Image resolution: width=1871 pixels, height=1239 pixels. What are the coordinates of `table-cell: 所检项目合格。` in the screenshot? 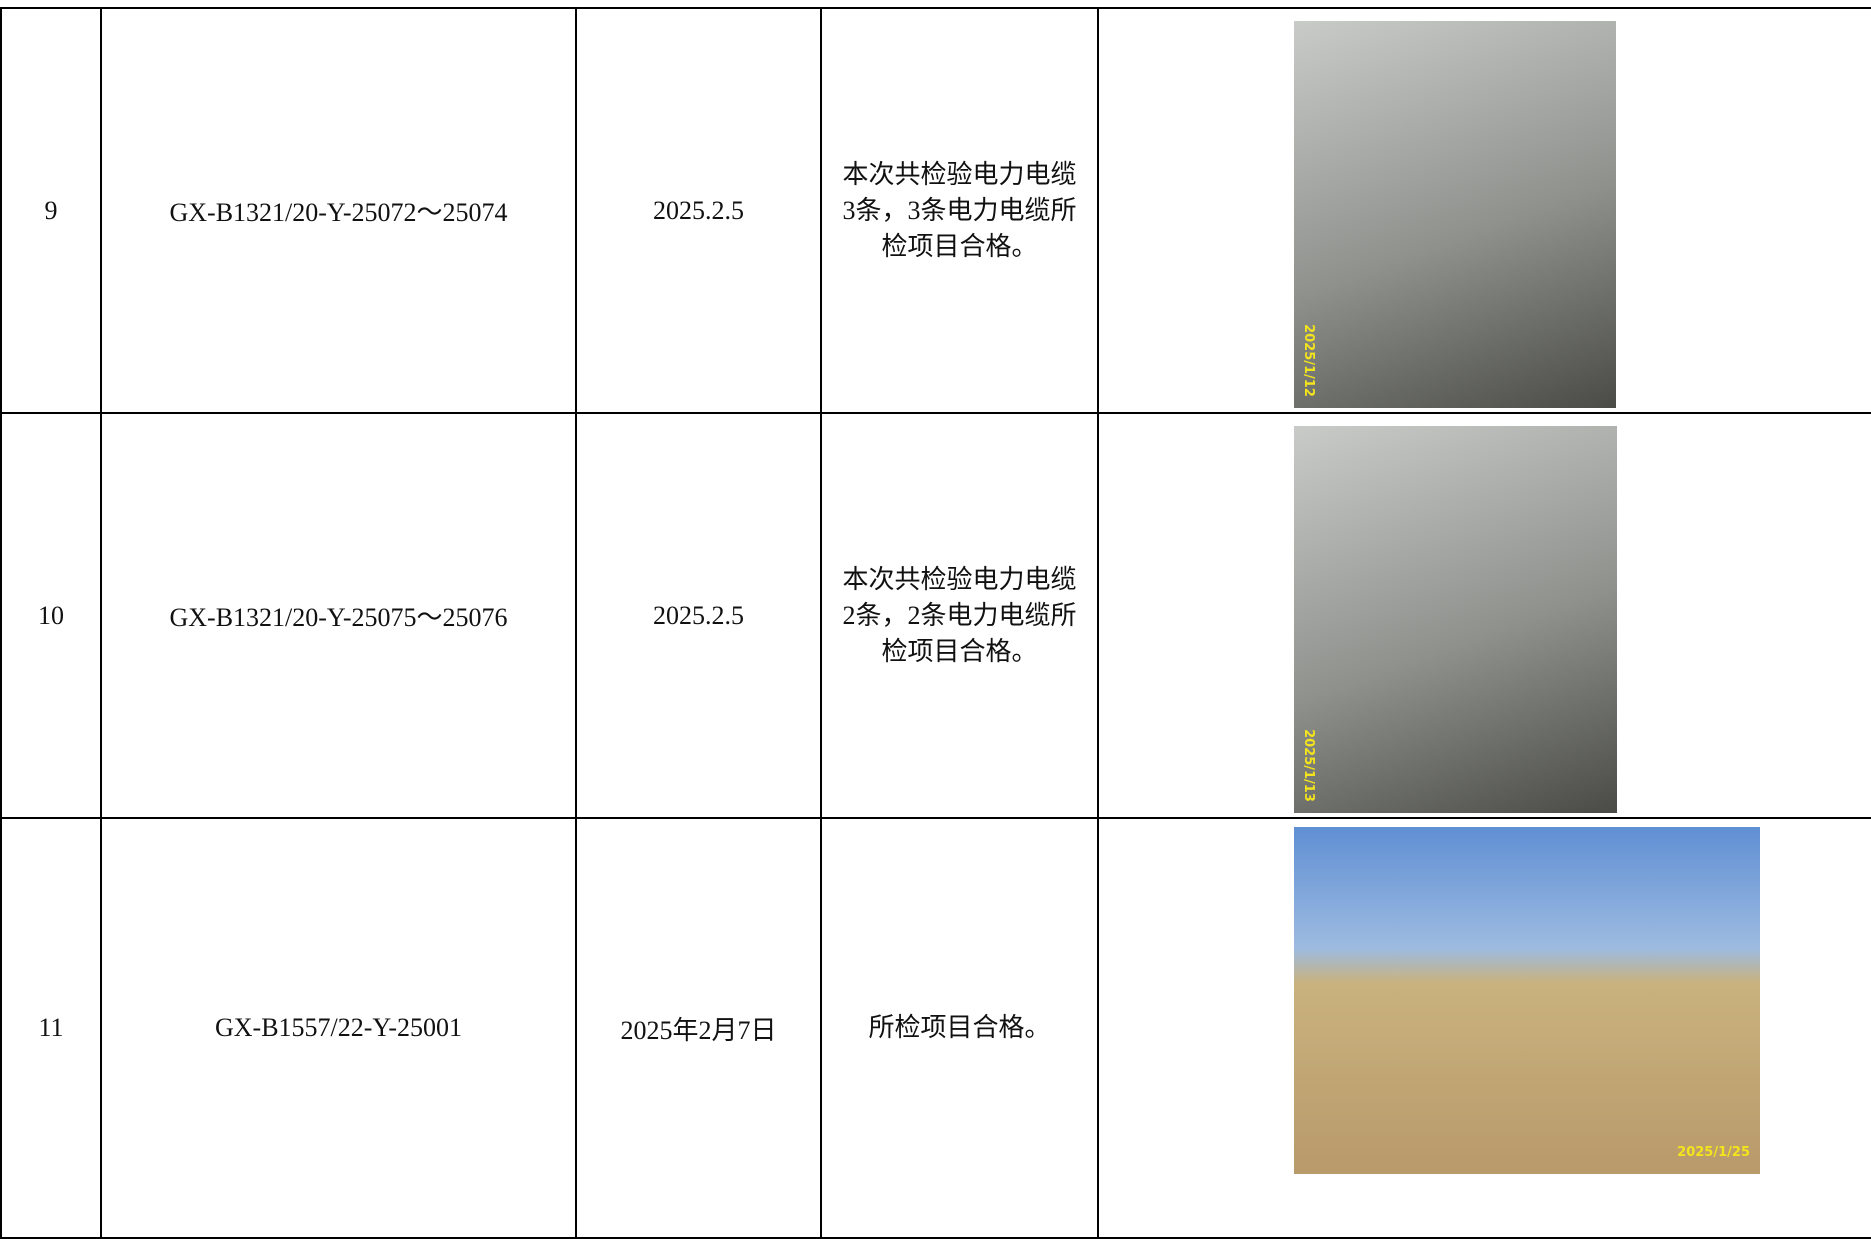 It's located at (959, 1028).